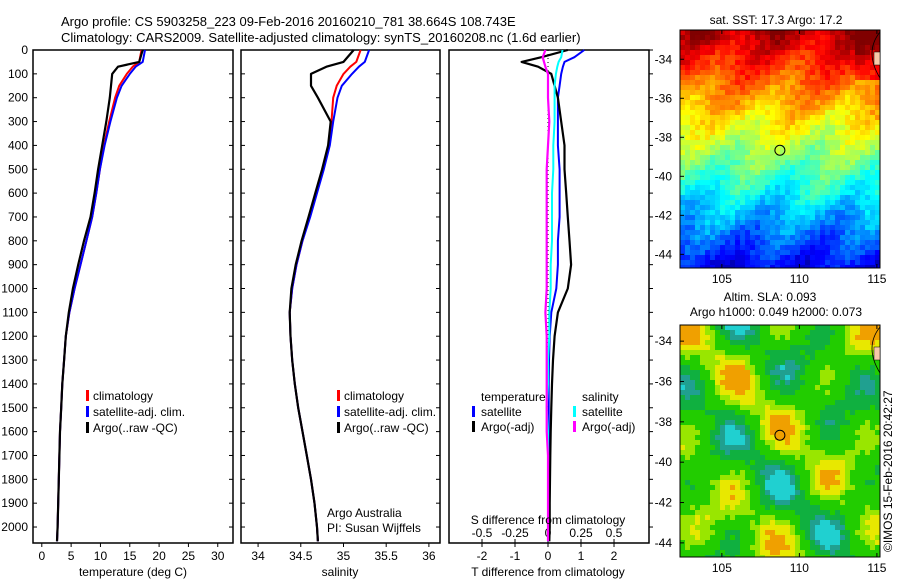 The width and height of the screenshot is (900, 580). Describe the element at coordinates (14, 527) in the screenshot. I see `y-tick-label: 2000` at that location.